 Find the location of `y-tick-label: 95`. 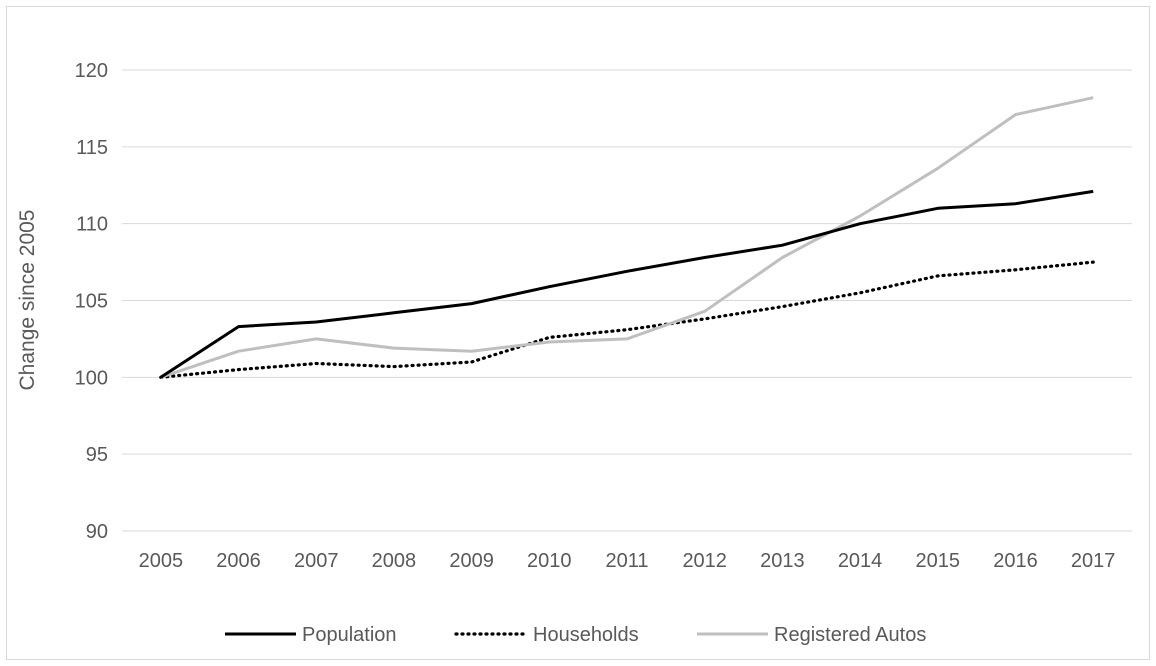

y-tick-label: 95 is located at coordinates (97, 455).